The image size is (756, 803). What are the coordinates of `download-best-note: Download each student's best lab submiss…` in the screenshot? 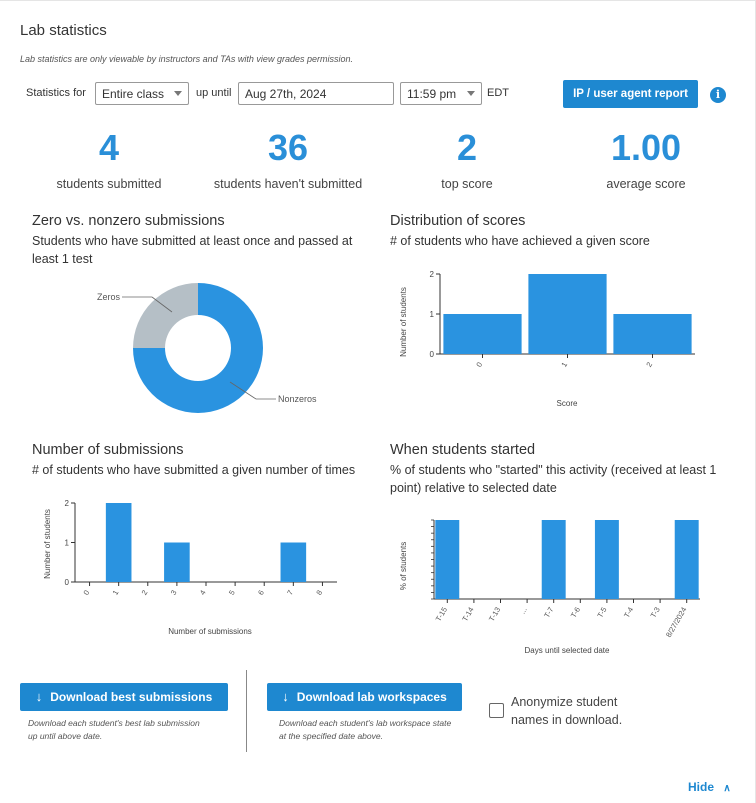 It's located at (114, 729).